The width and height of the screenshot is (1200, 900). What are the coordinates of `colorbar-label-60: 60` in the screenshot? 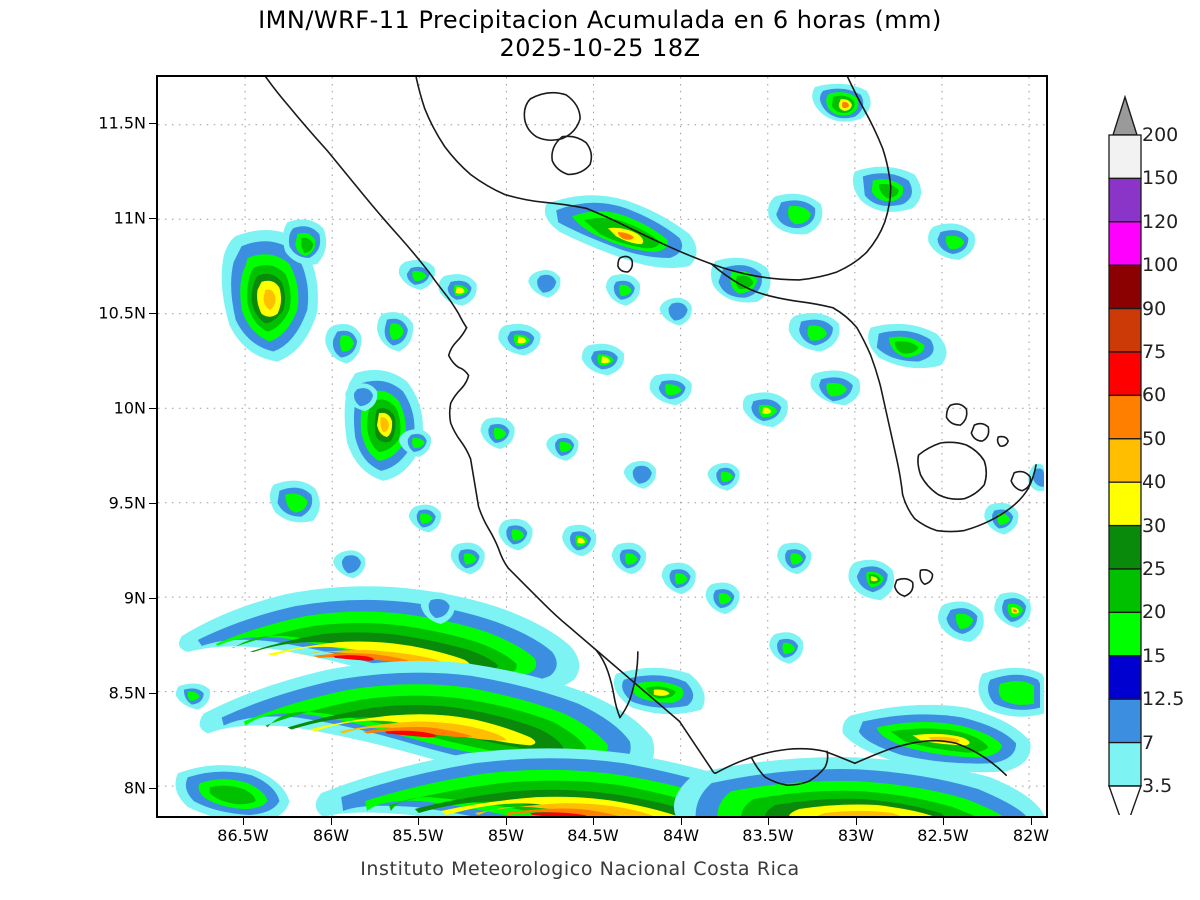 It's located at (1154, 395).